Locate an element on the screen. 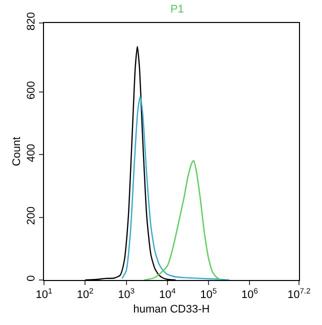  x-tick-label: 10$^{2}$ is located at coordinates (85, 294).